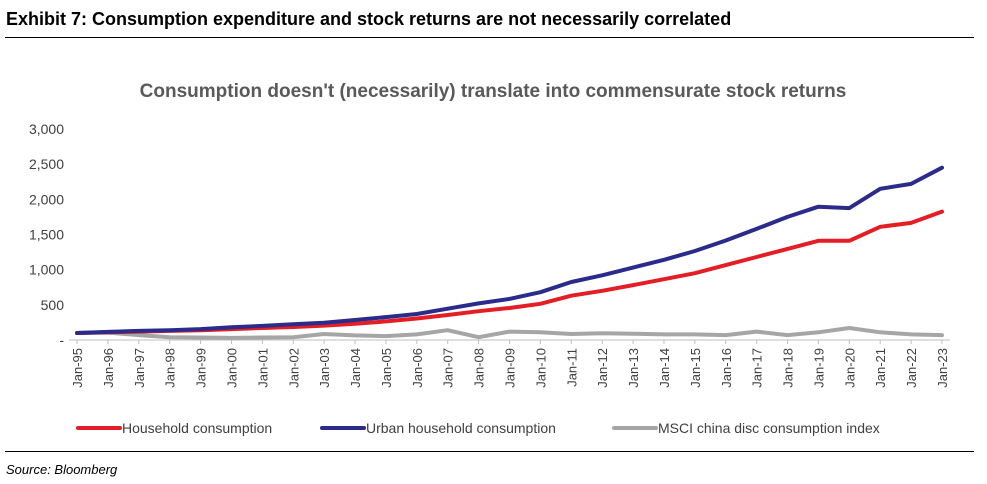  What do you see at coordinates (170, 368) in the screenshot?
I see `x-tick-label: Jan-98` at bounding box center [170, 368].